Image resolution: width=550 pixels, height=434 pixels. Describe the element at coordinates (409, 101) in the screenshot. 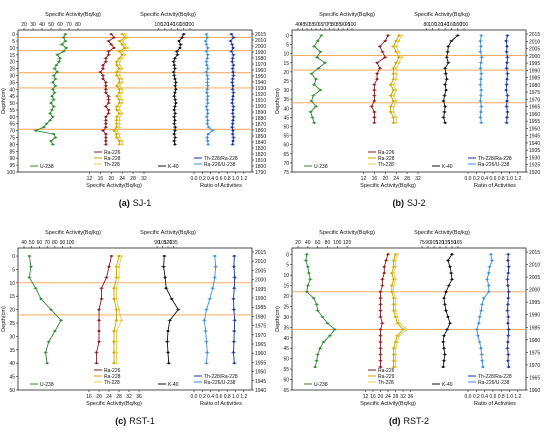

I see `plot-frame` at that location.